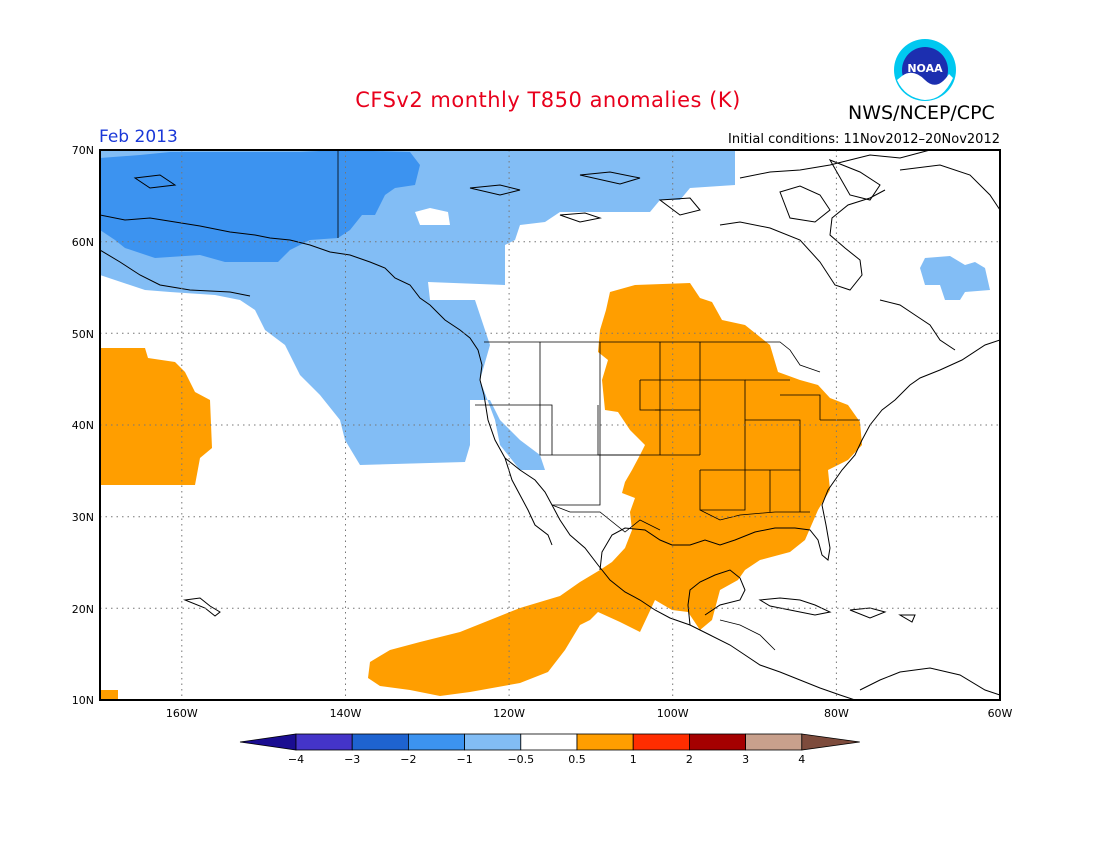 Image resolution: width=1100 pixels, height=850 pixels. Describe the element at coordinates (352, 759) in the screenshot. I see `colorbar-label: −3` at that location.